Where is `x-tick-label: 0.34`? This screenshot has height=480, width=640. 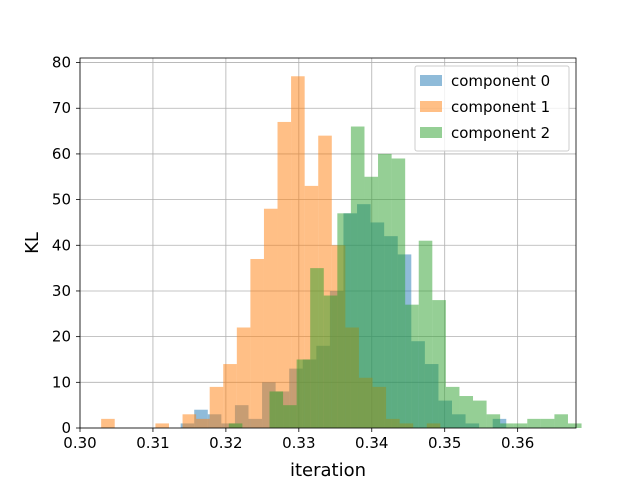 x-tick-label: 0.34 is located at coordinates (371, 443).